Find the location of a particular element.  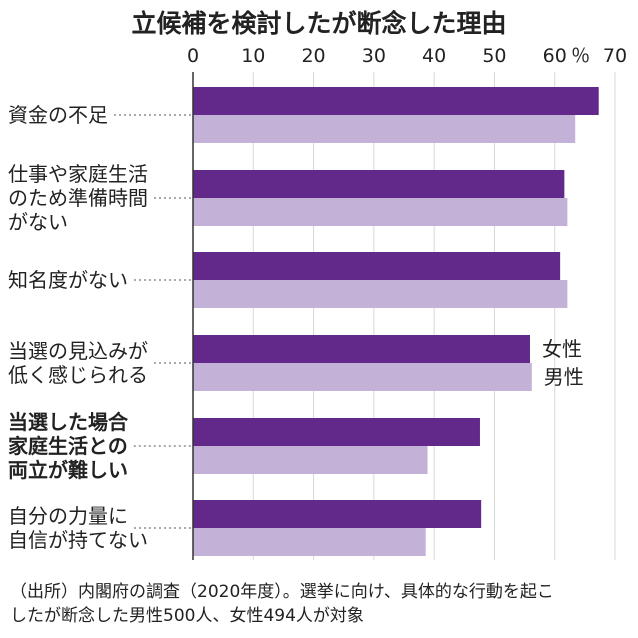

x-tick-label: 10 is located at coordinates (253, 56).